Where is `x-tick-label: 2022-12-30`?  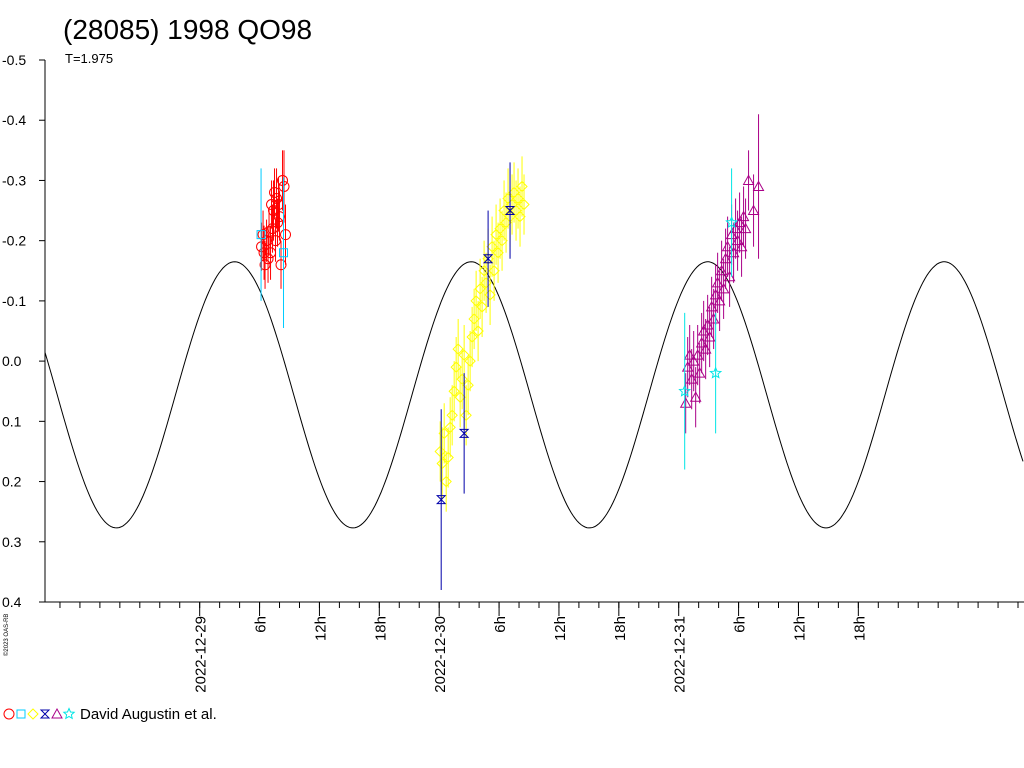
x-tick-label: 2022-12-30 is located at coordinates (440, 654).